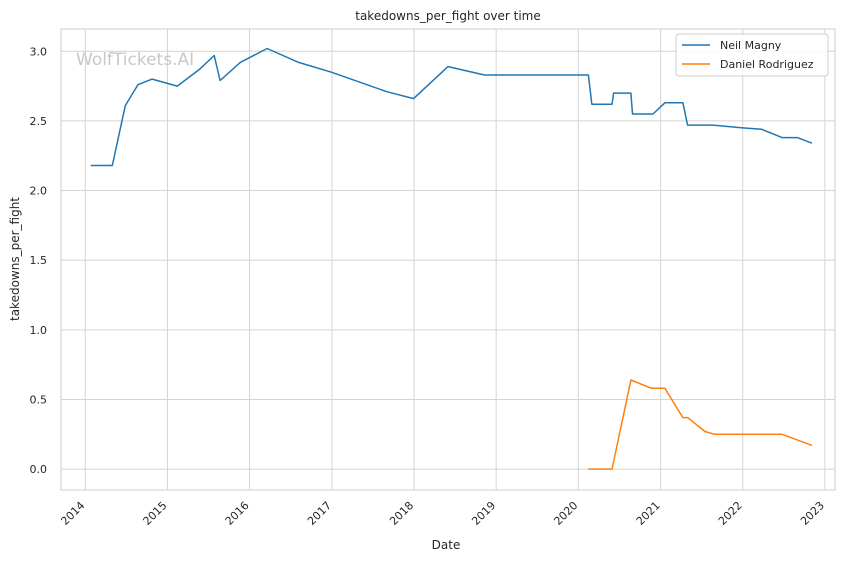 This screenshot has width=844, height=561. What do you see at coordinates (751, 45) in the screenshot?
I see `legend-label: Neil Magny` at bounding box center [751, 45].